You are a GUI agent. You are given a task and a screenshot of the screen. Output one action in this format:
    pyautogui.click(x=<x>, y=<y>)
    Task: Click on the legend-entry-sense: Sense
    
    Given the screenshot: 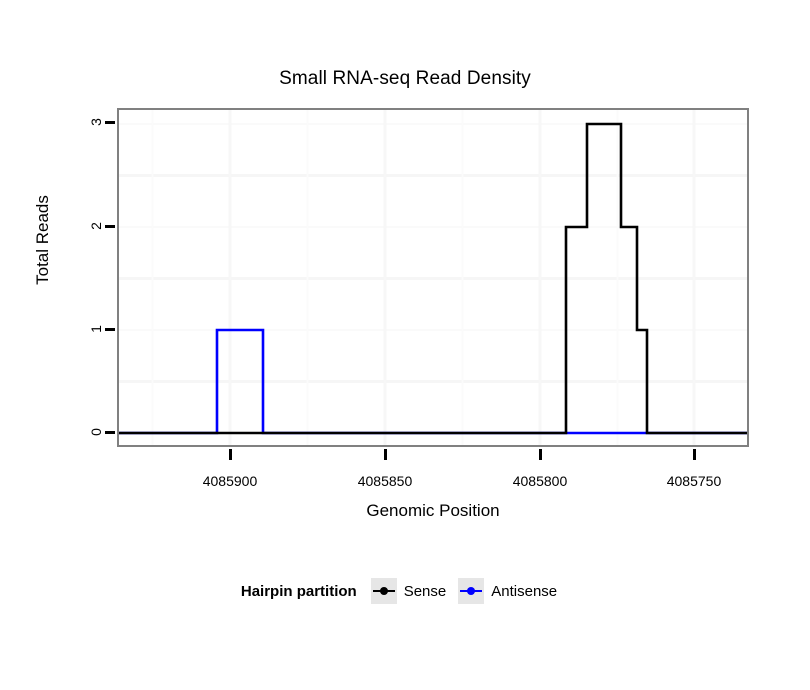 What is the action you would take?
    pyautogui.click(x=408, y=591)
    